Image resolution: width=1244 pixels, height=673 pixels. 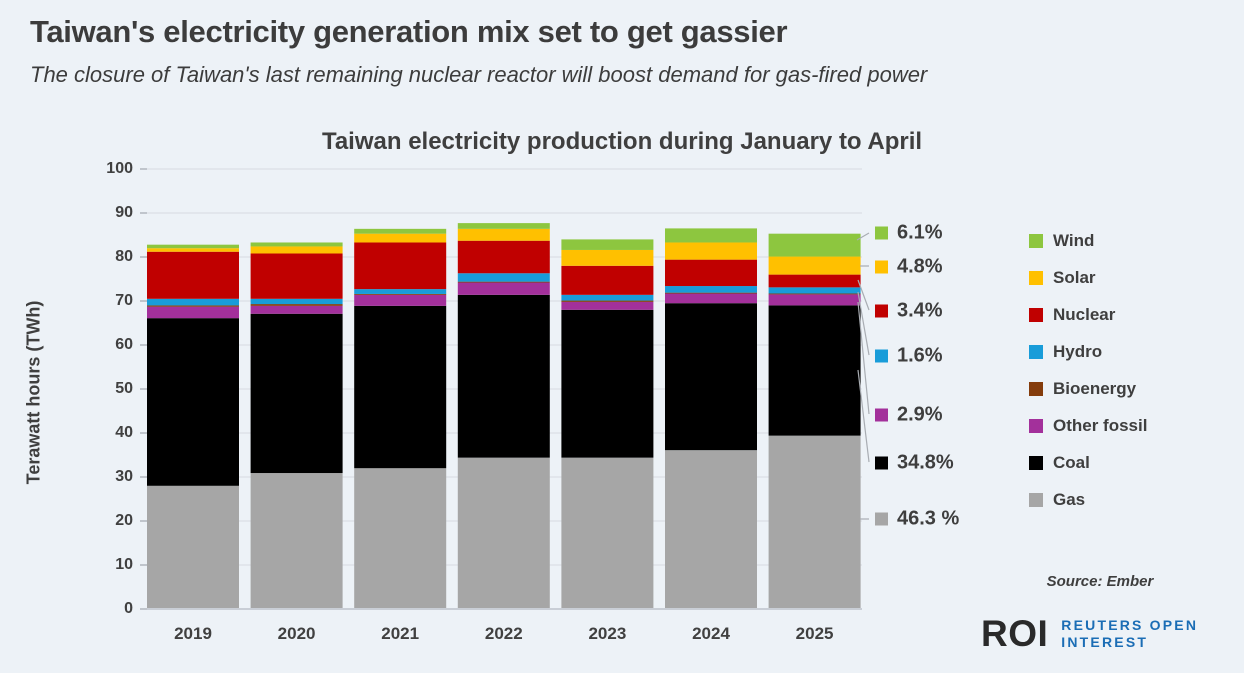 What do you see at coordinates (909, 356) in the screenshot?
I see `callout-hydro: 1.6%` at bounding box center [909, 356].